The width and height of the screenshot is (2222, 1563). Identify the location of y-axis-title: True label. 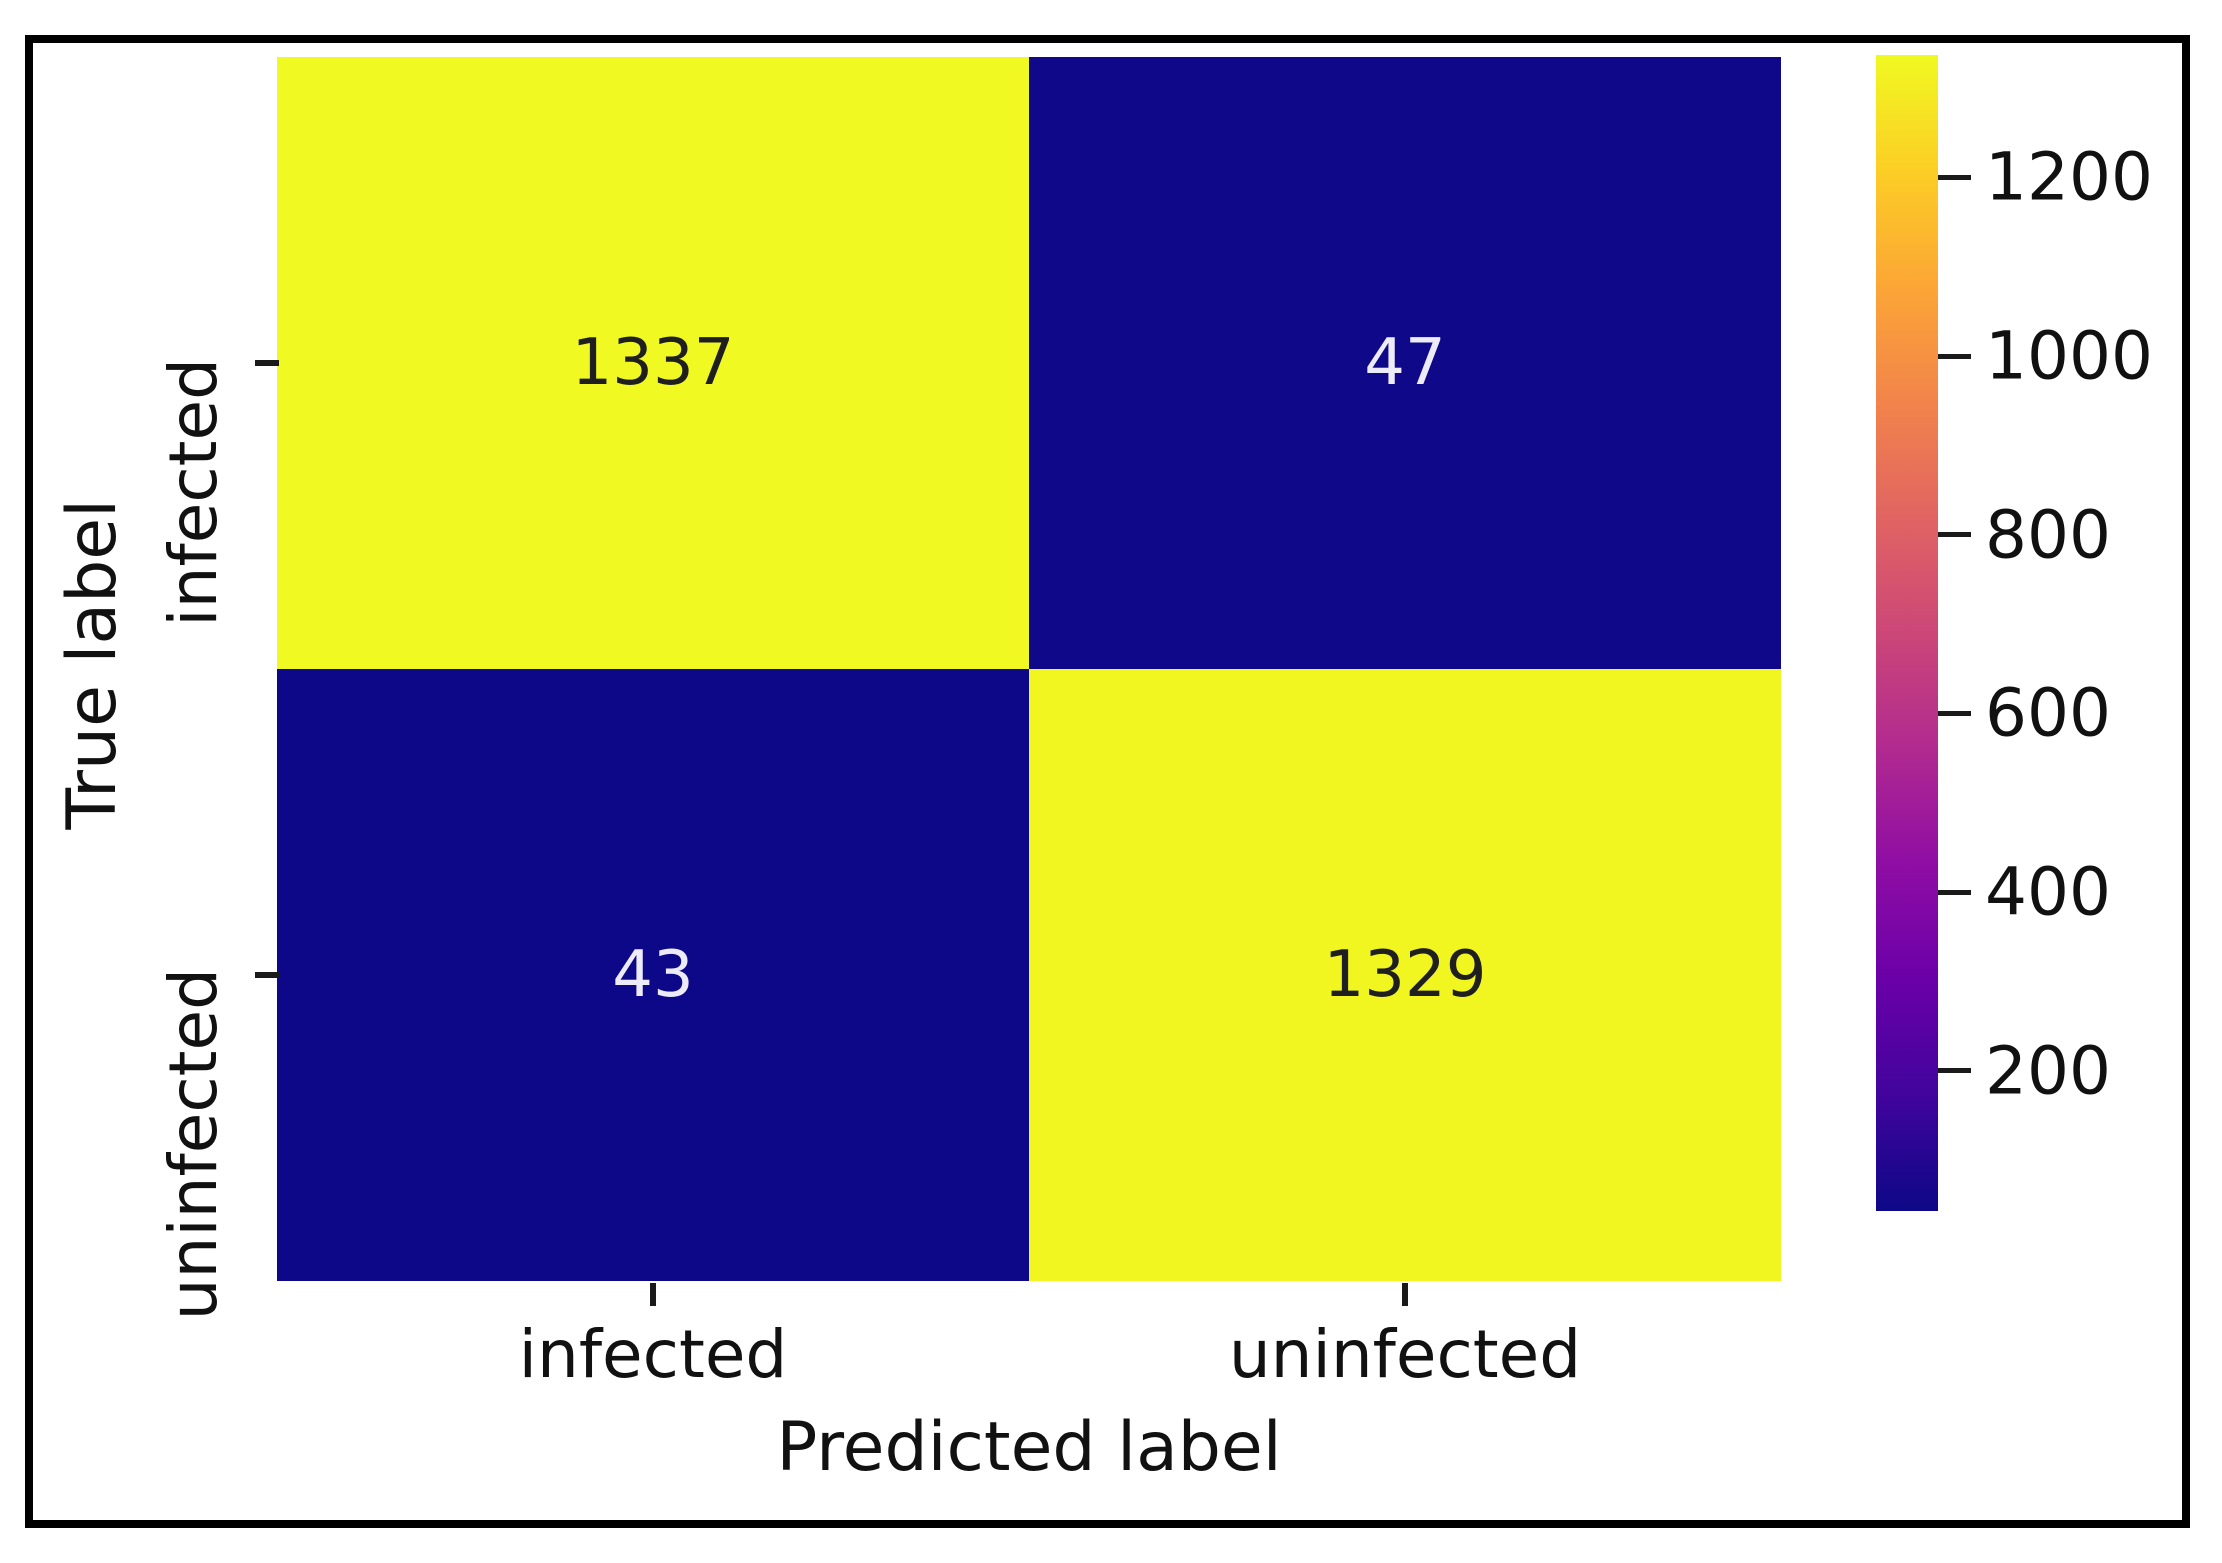
(92, 664).